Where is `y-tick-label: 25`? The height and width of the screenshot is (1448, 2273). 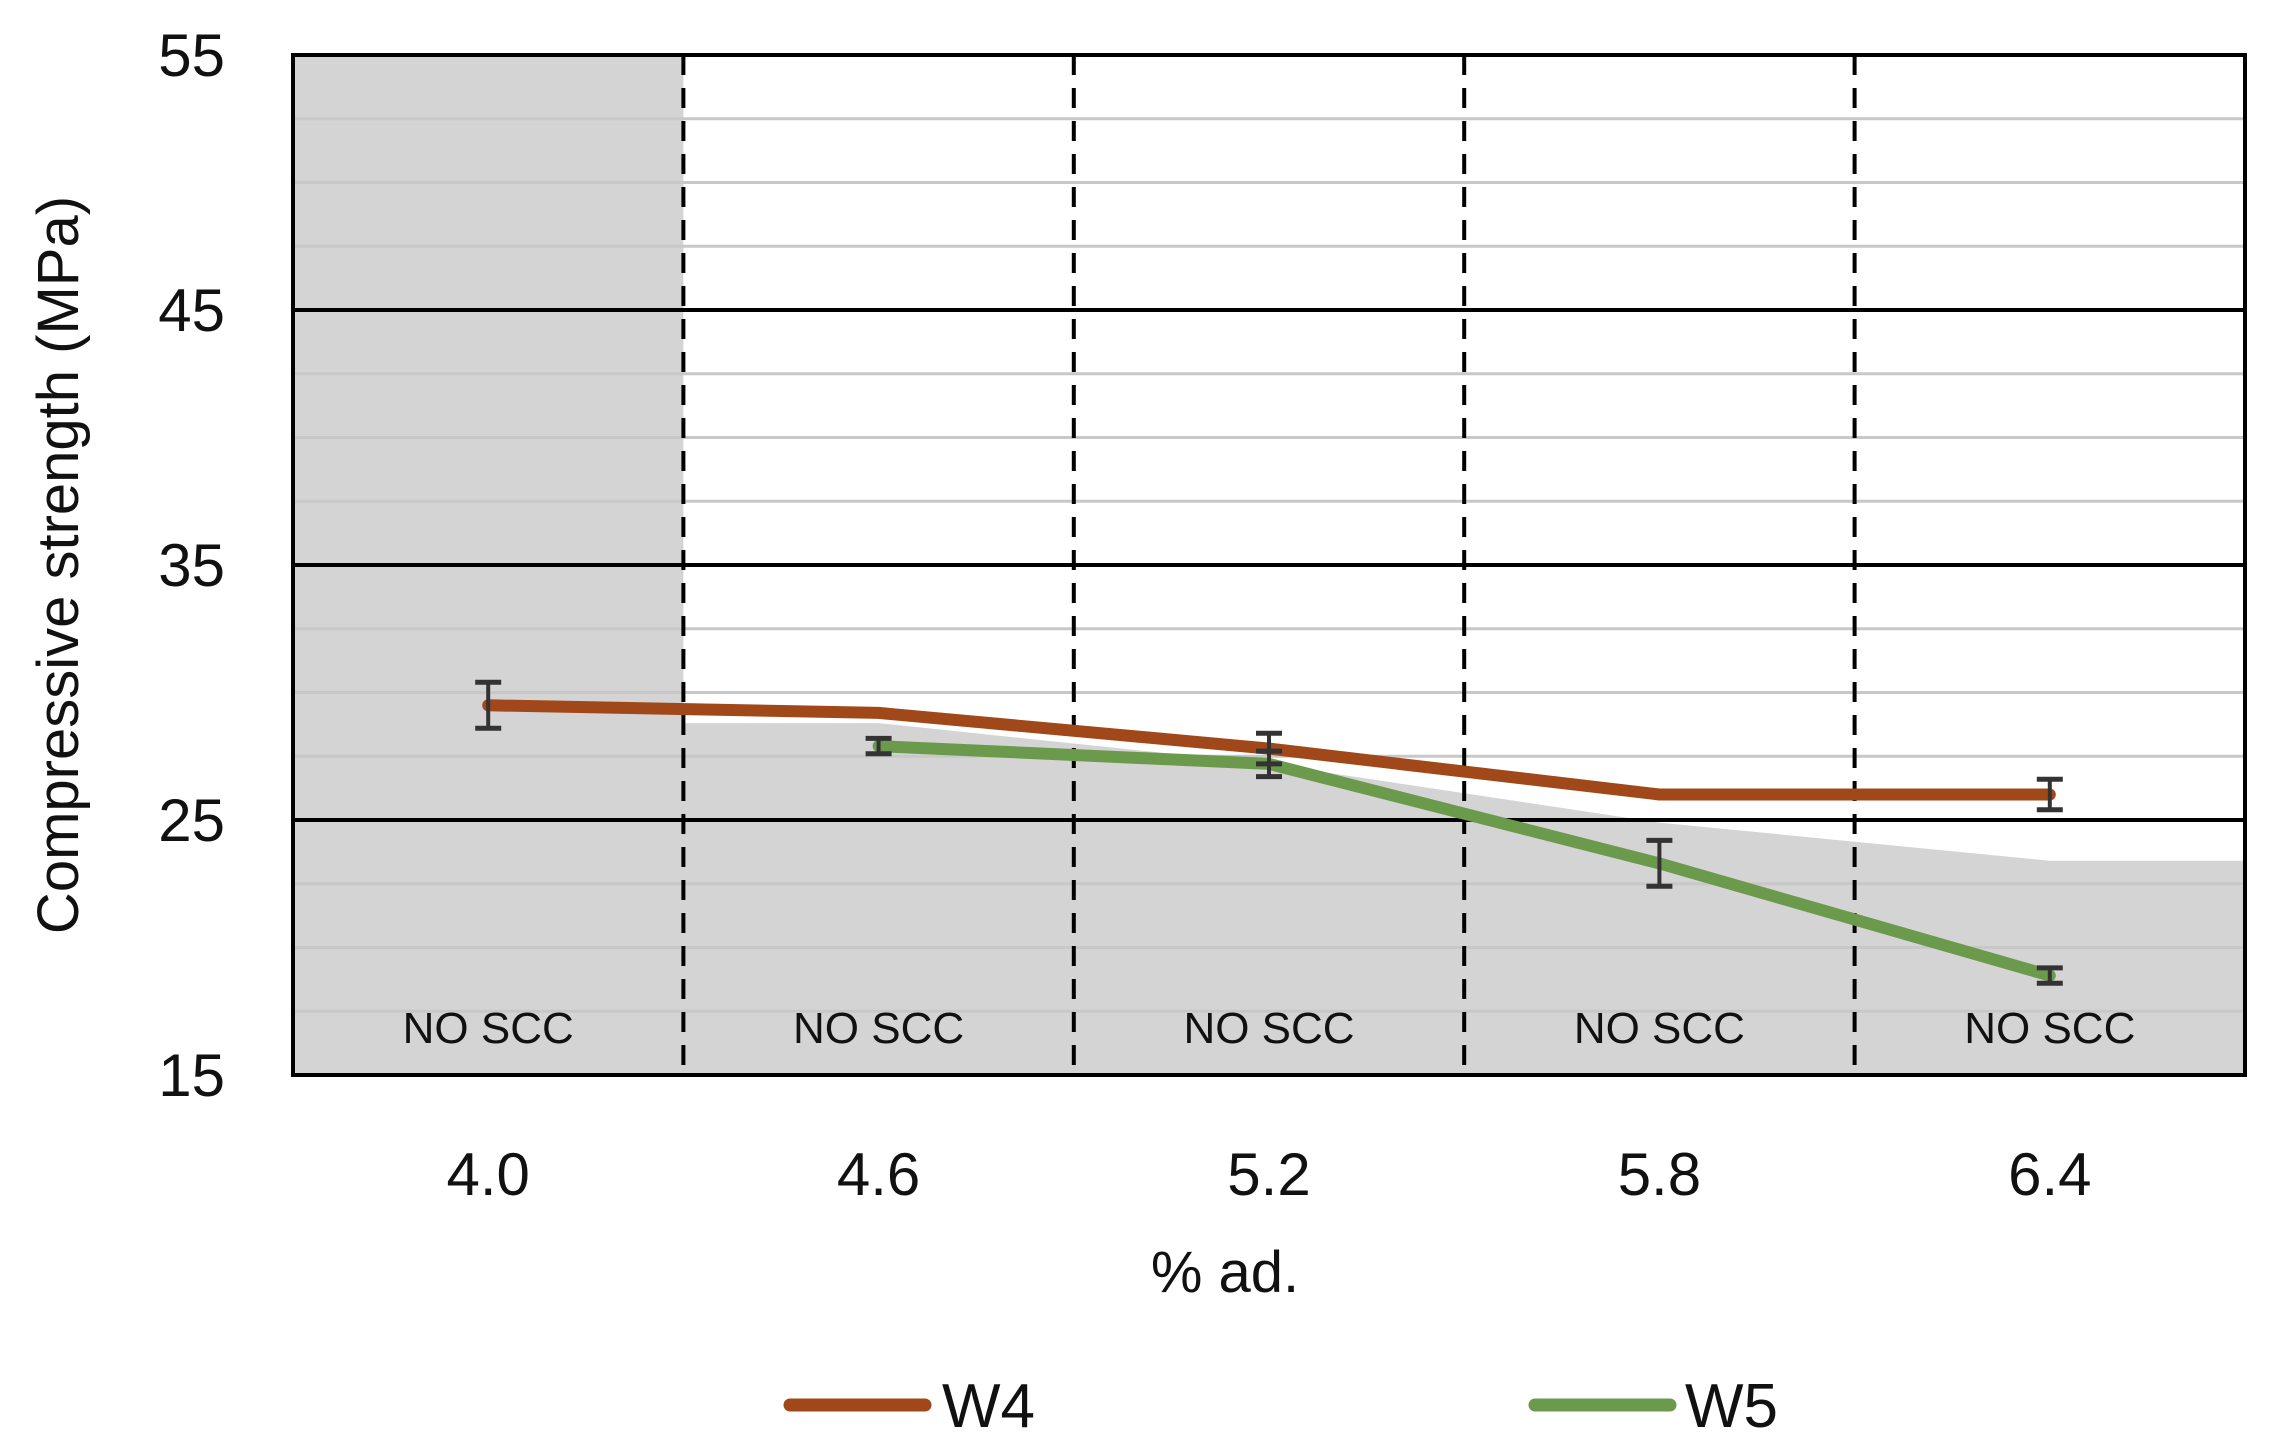
y-tick-label: 25 is located at coordinates (191, 820).